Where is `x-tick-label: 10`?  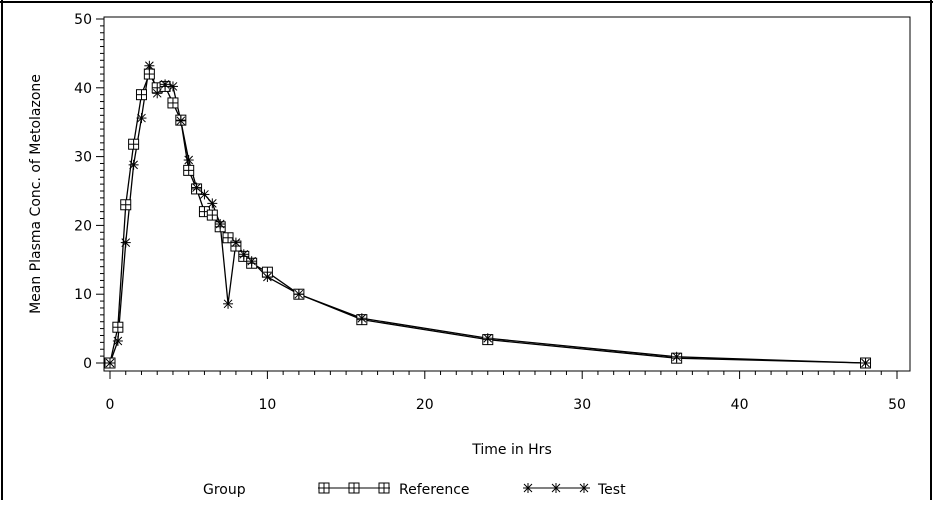
x-tick-label: 10 is located at coordinates (267, 405).